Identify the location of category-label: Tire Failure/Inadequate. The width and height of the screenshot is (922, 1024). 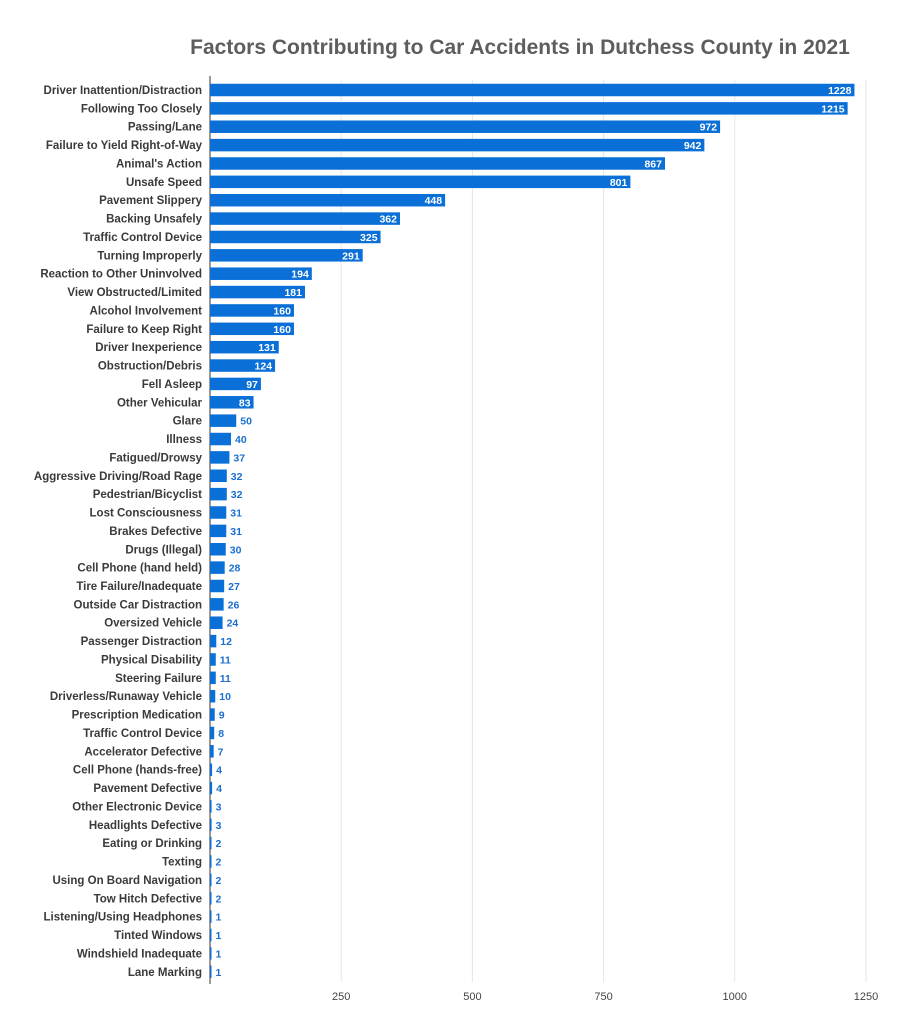
(139, 587).